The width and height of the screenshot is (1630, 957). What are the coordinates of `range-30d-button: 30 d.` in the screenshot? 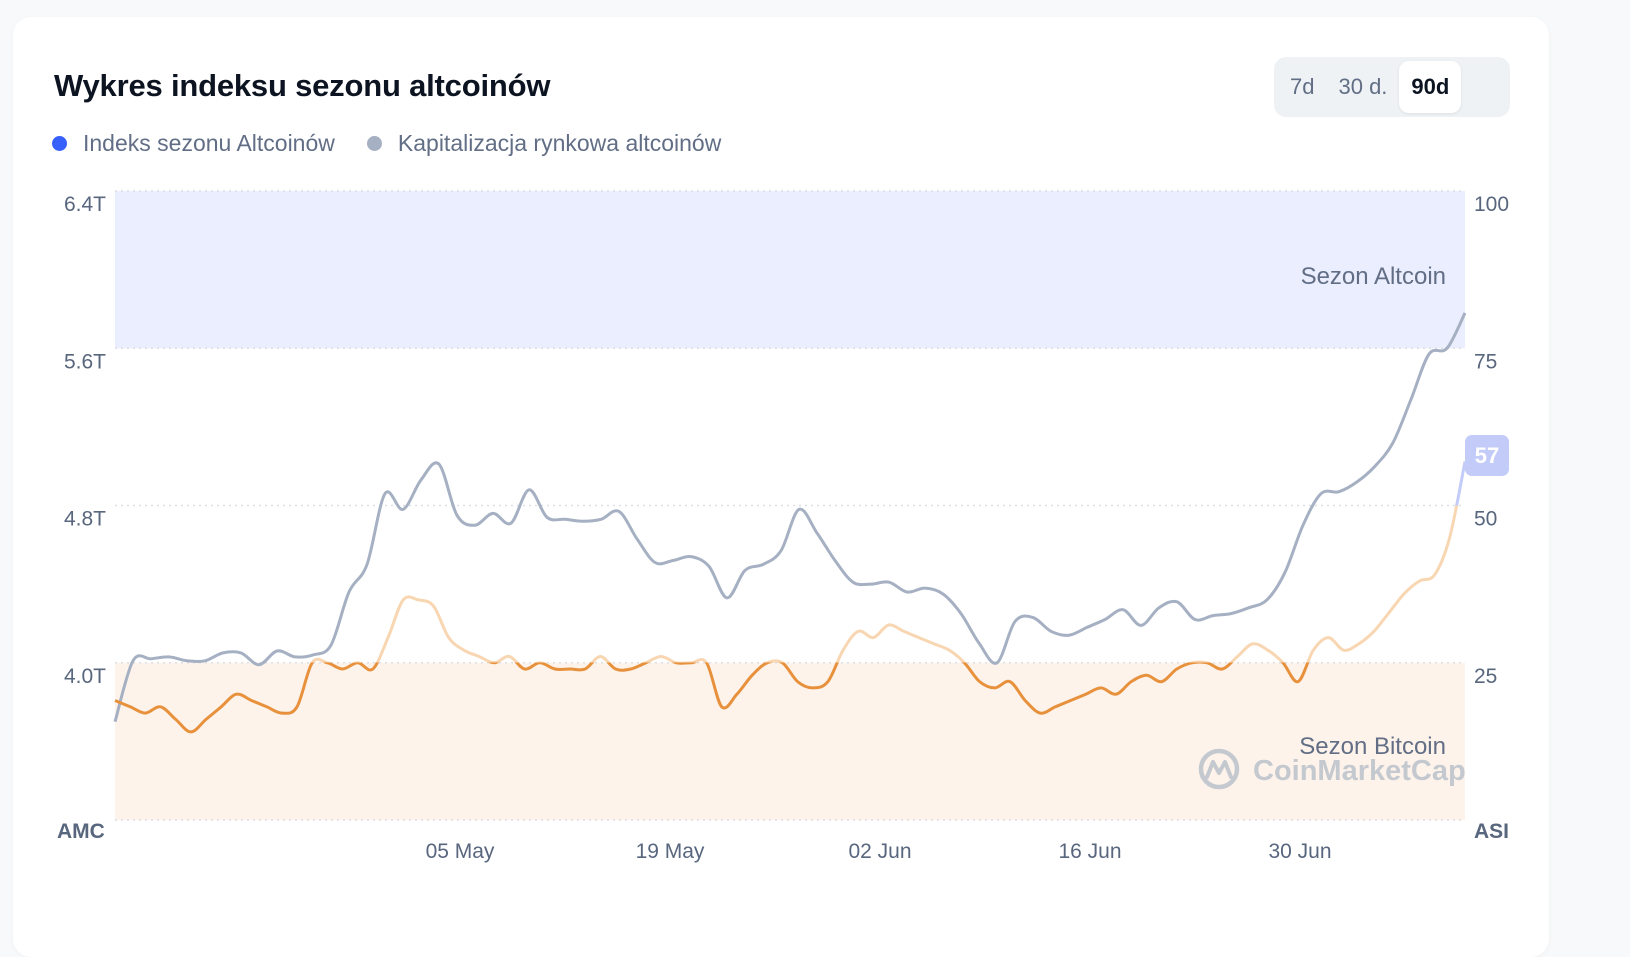 It's located at (1362, 87).